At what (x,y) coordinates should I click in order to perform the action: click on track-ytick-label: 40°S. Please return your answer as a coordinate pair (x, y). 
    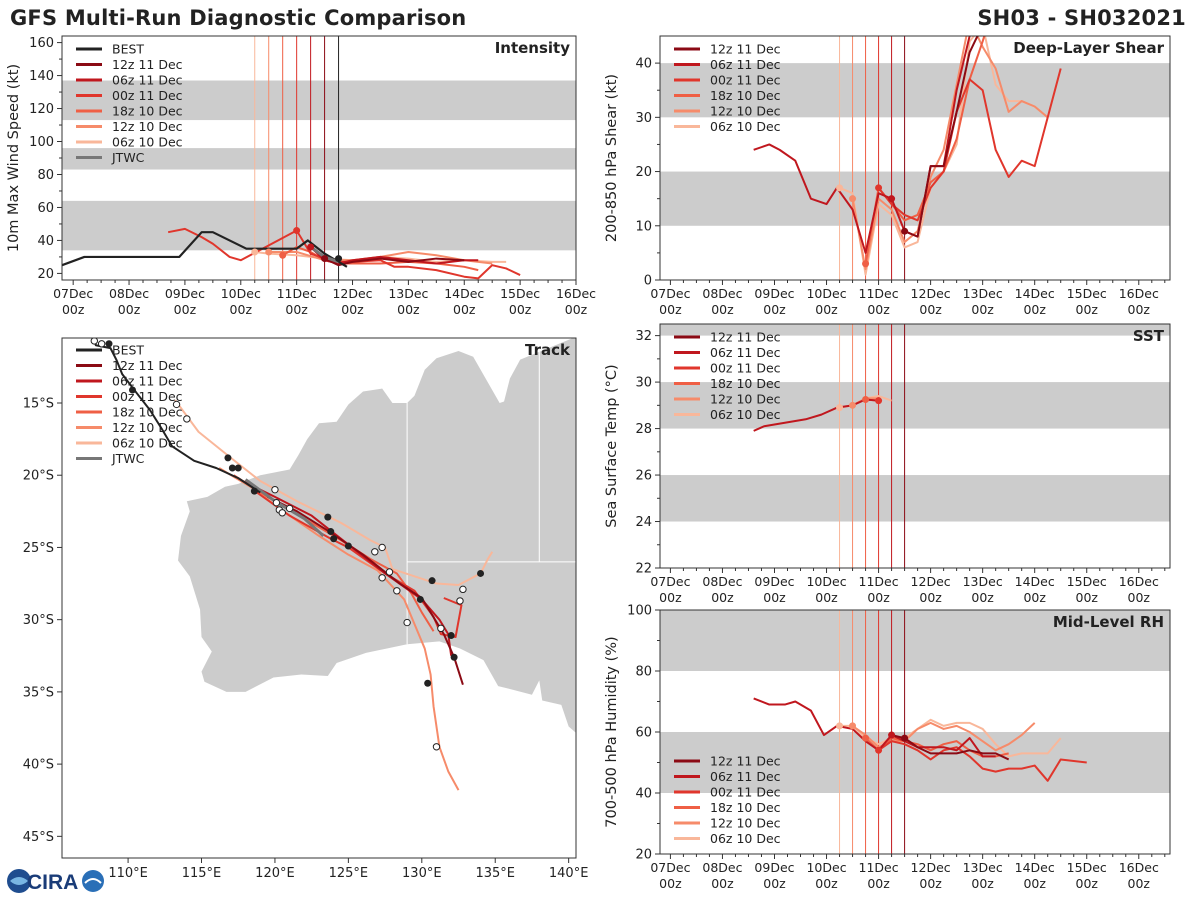
    Looking at the image, I should click on (38, 765).